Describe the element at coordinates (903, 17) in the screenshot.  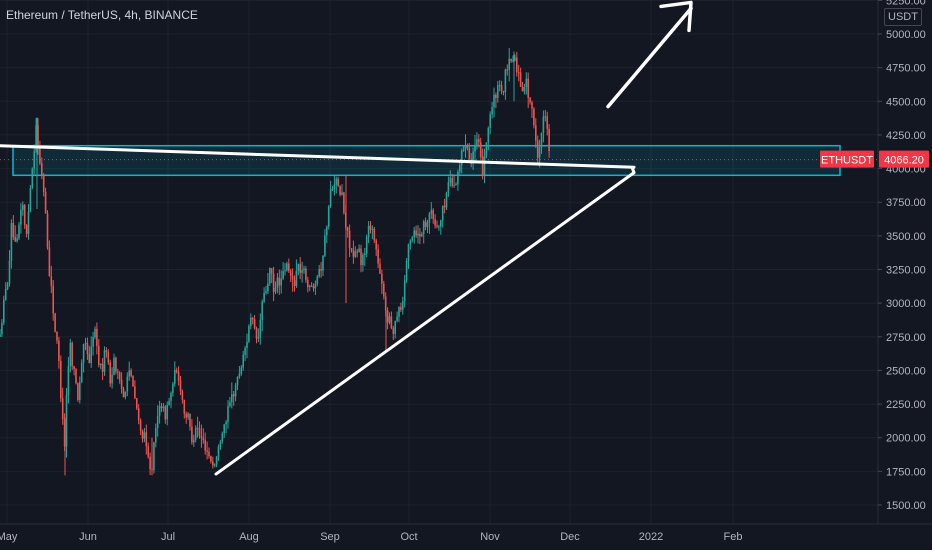
I see `currency-badge: USDT` at that location.